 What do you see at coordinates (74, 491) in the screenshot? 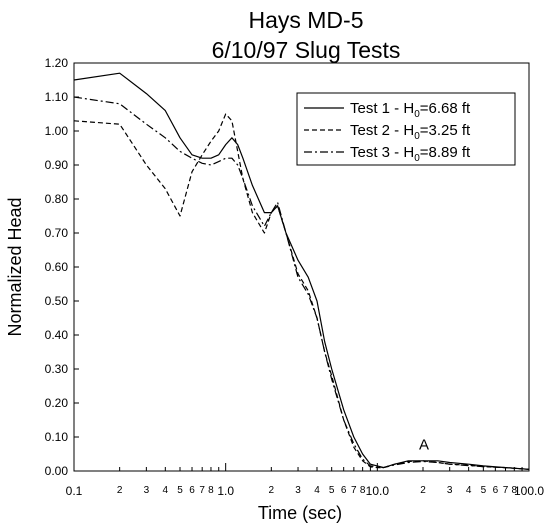
I see `x-major-tick-label: 0.1` at bounding box center [74, 491].